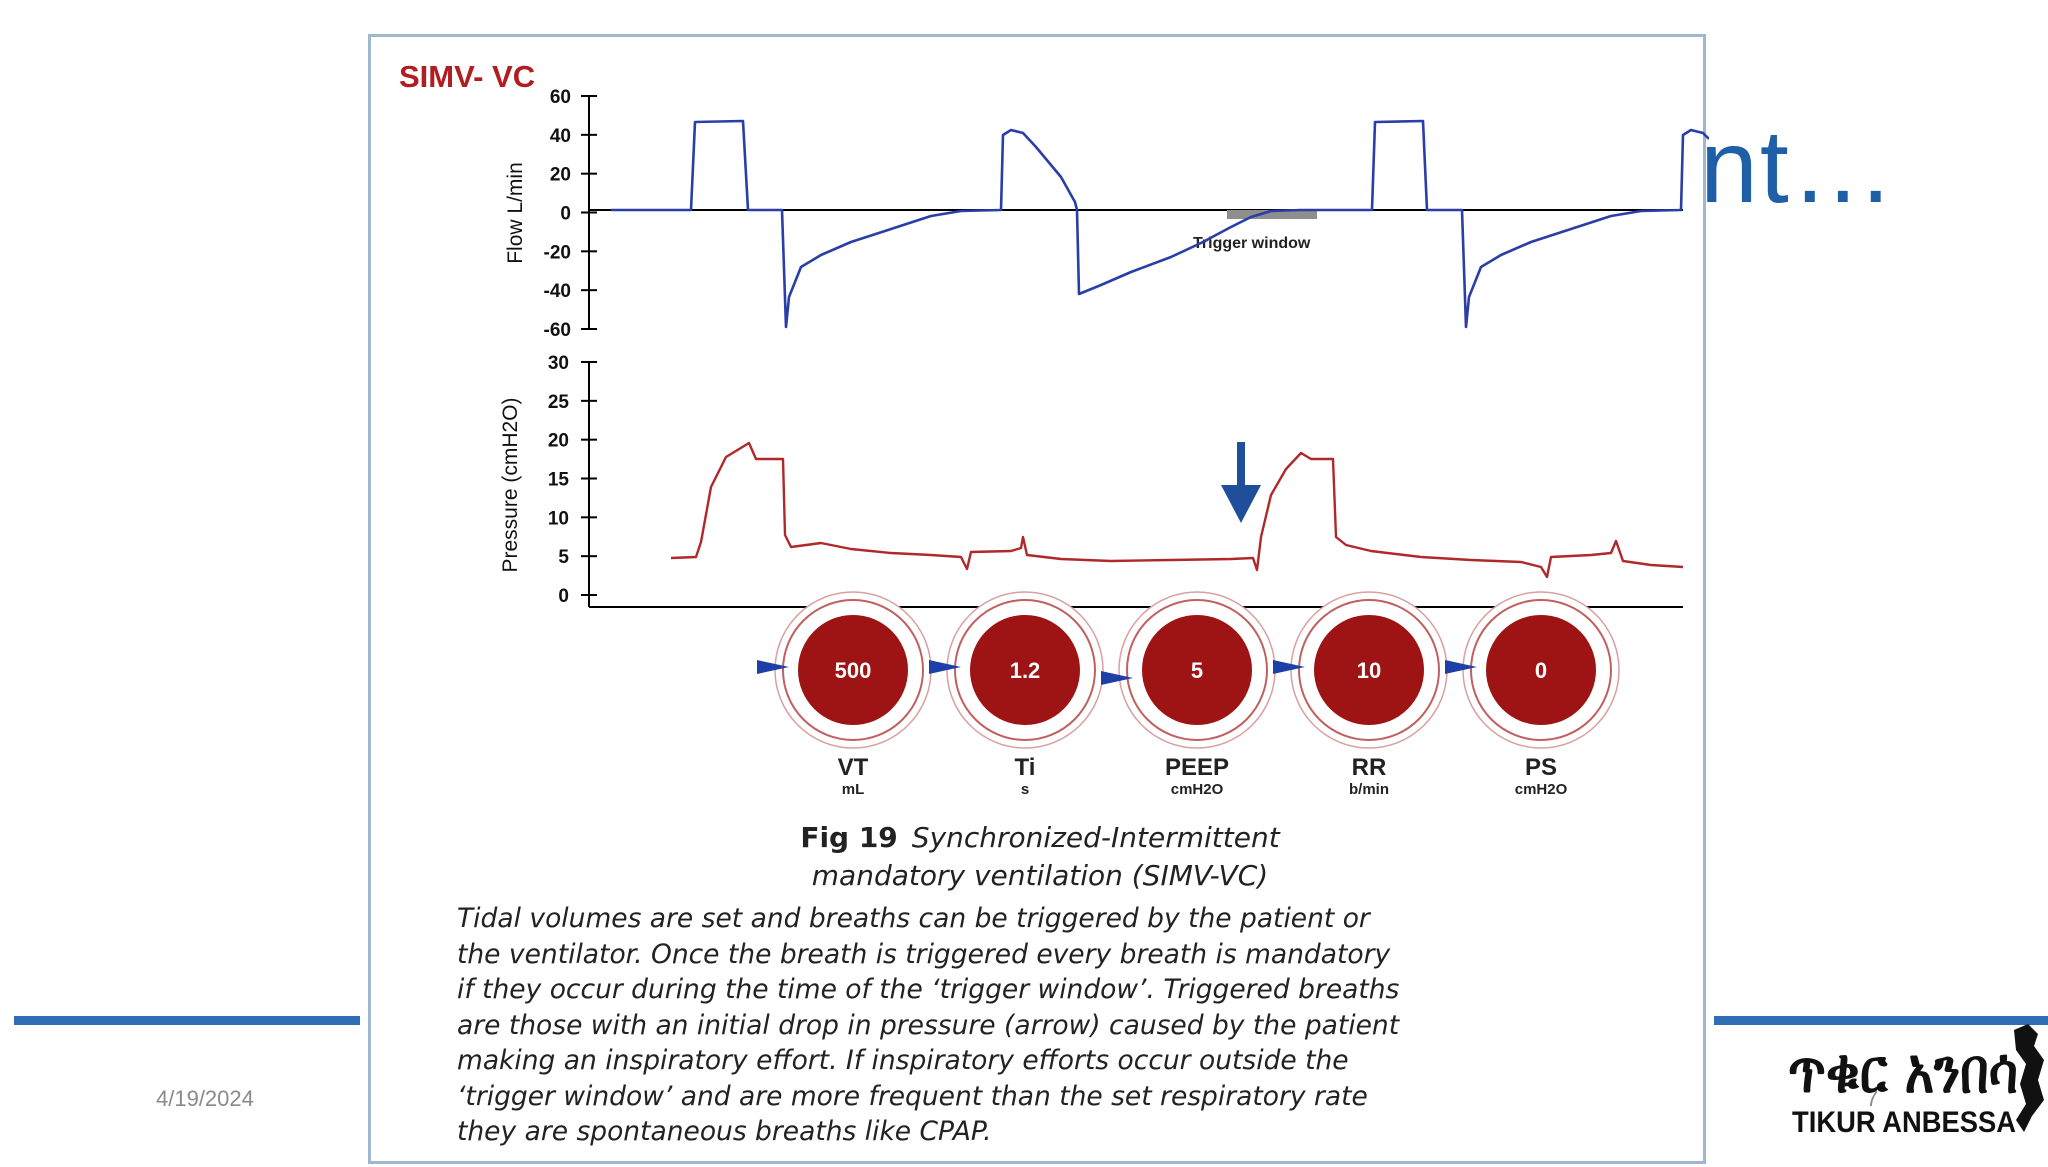 This screenshot has height=1167, width=2048. What do you see at coordinates (1040, 875) in the screenshot?
I see `caption-line-2: mandatory ventilation (SIMV-VC)` at bounding box center [1040, 875].